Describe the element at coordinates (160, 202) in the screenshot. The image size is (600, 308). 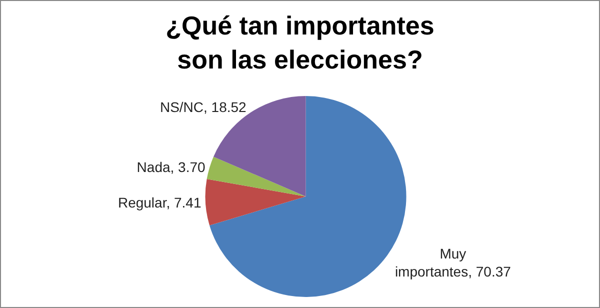
I see `slice-label: Regular, 7.41` at that location.